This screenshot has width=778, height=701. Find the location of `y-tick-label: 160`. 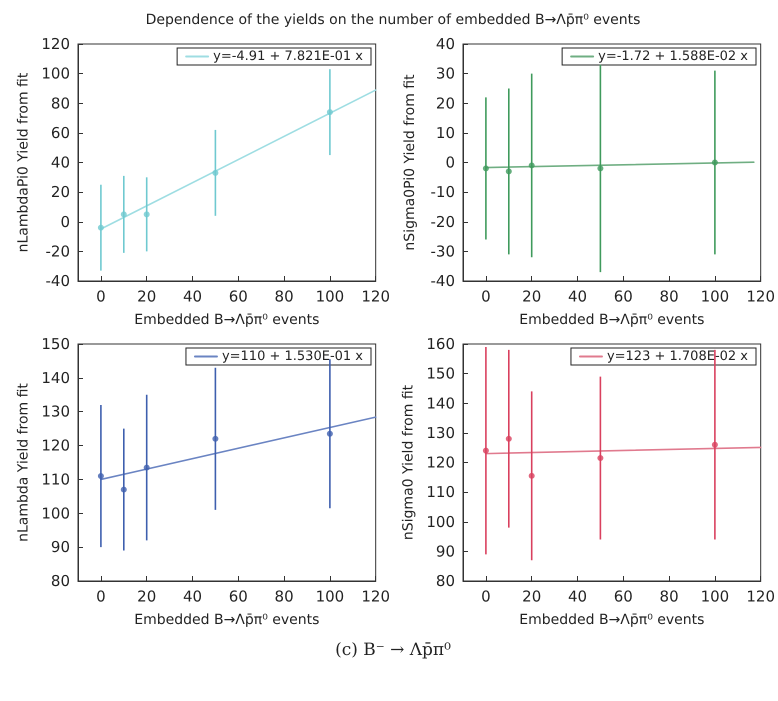

y-tick-label: 160 is located at coordinates (440, 344).